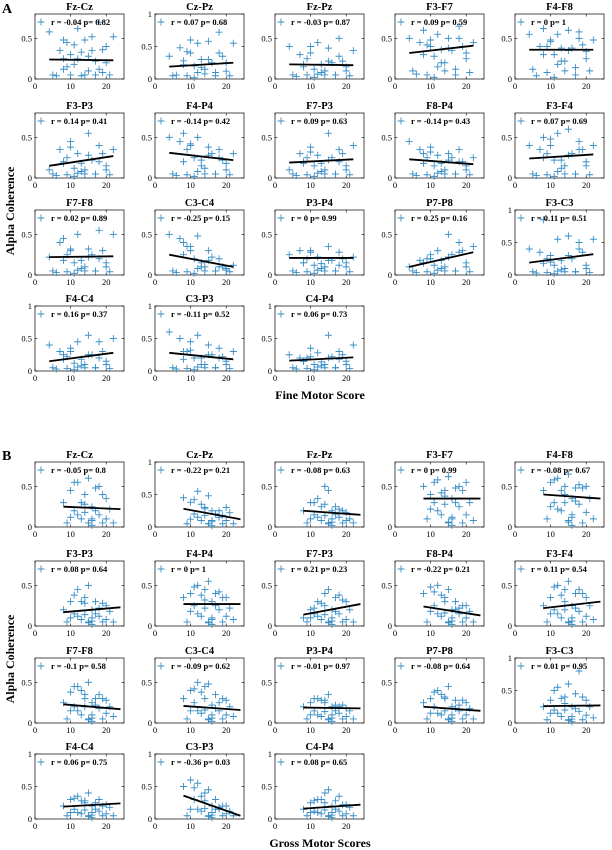 The width and height of the screenshot is (612, 850). What do you see at coordinates (193, 338) in the screenshot?
I see `subplot-c3-p3: C3-P3 0 10 20 0 0.5 1 r = -0.11 p= 0.52` at bounding box center [193, 338].